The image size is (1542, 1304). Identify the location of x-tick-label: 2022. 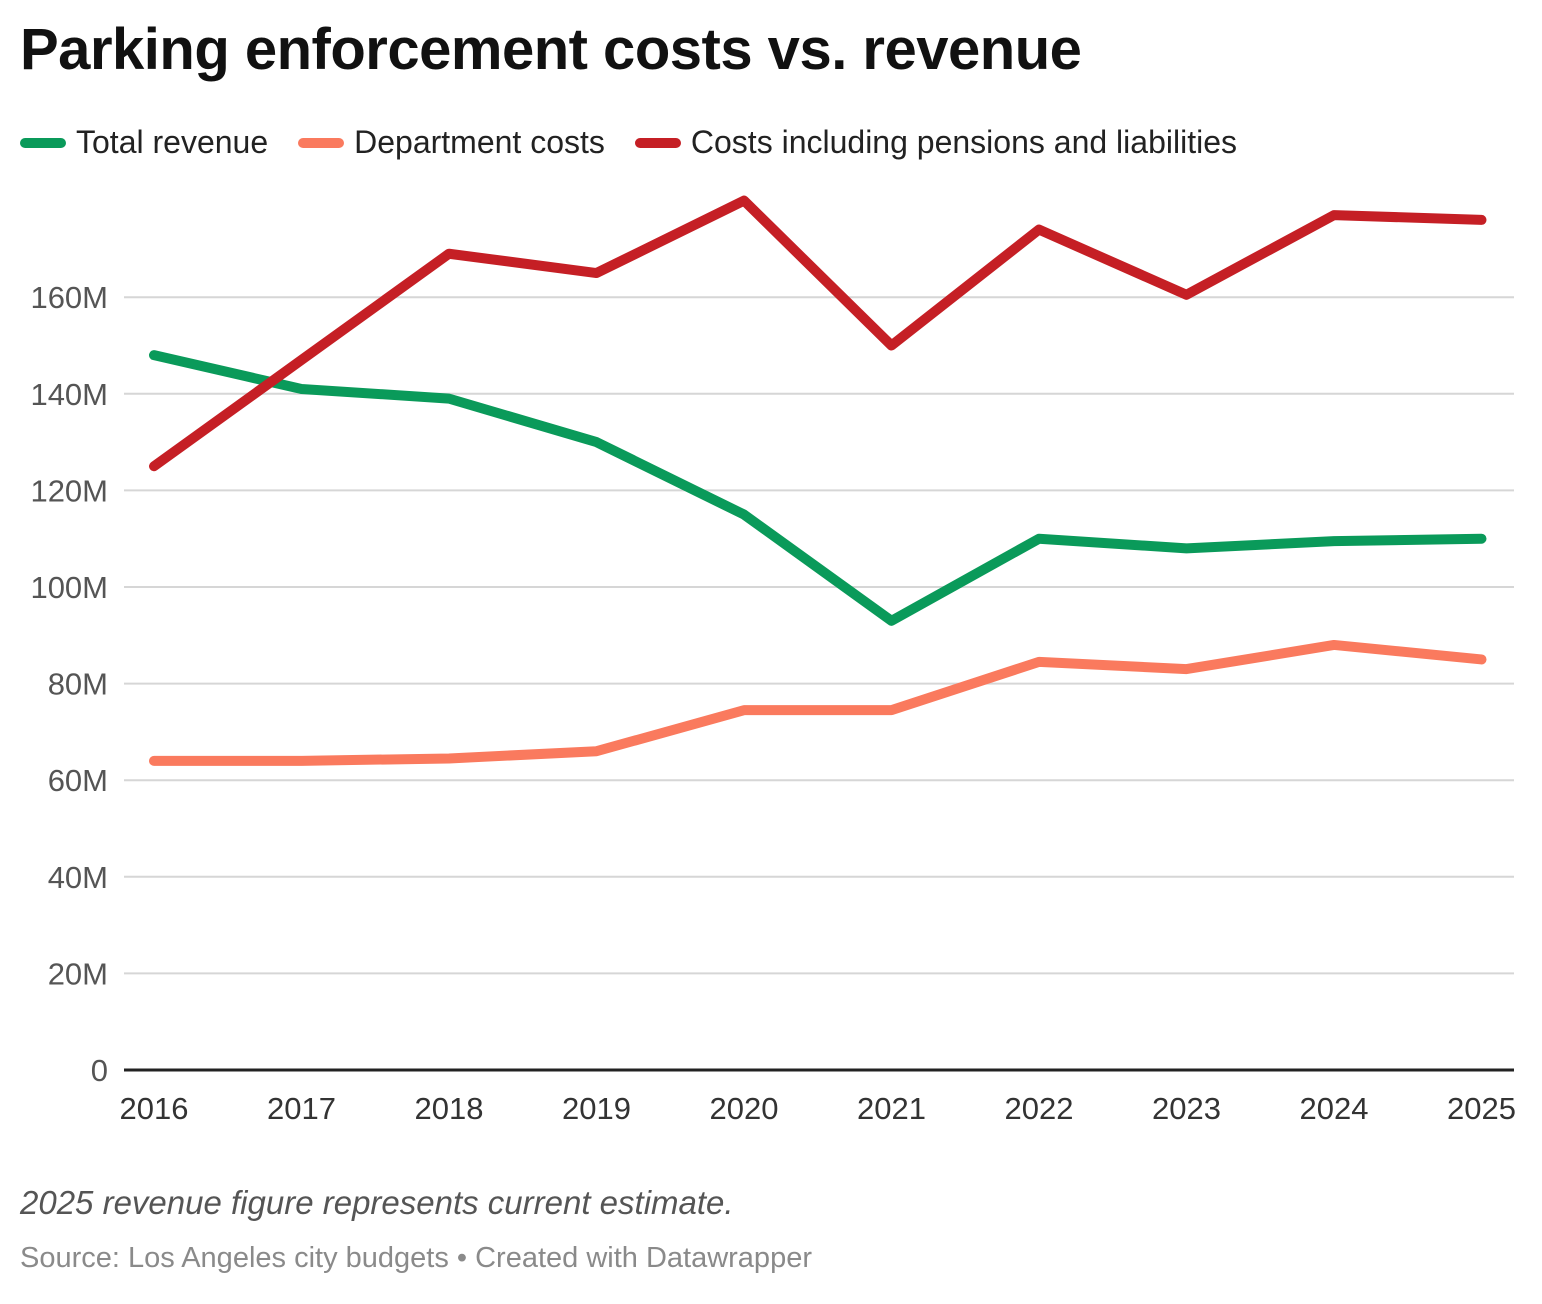
(1039, 1108).